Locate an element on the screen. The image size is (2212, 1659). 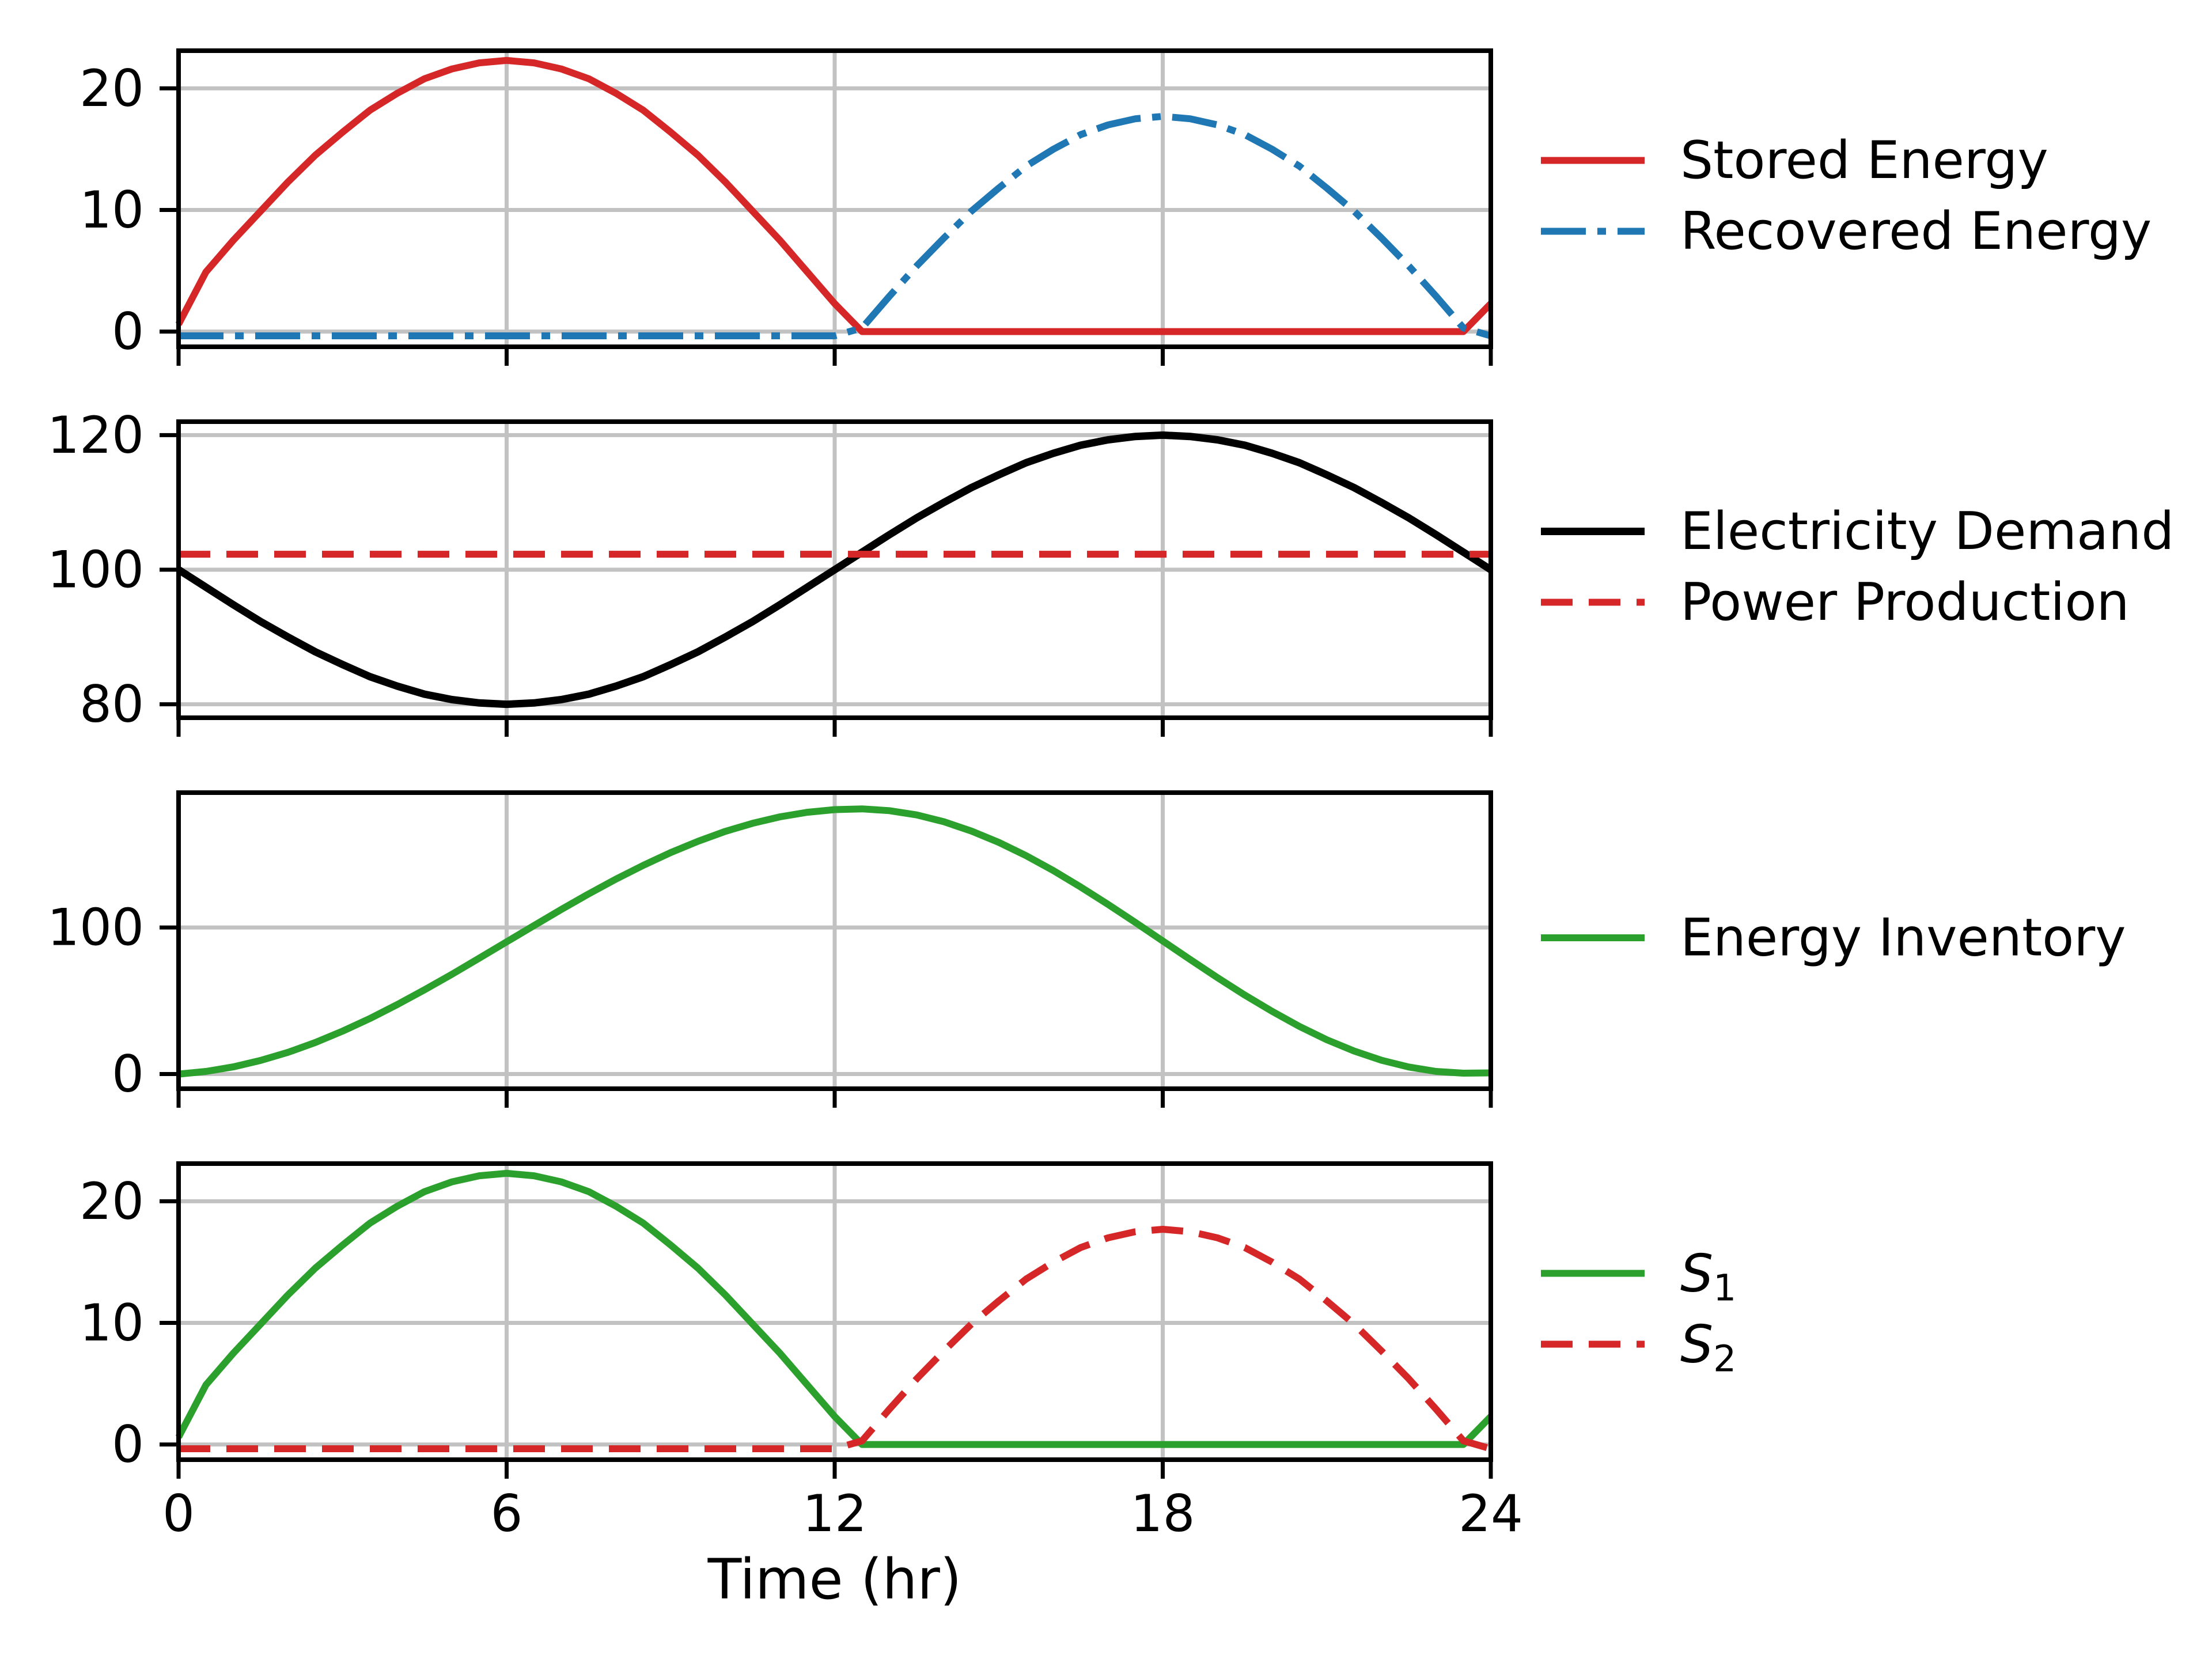
x-tick-label: 18 is located at coordinates (1163, 1513).